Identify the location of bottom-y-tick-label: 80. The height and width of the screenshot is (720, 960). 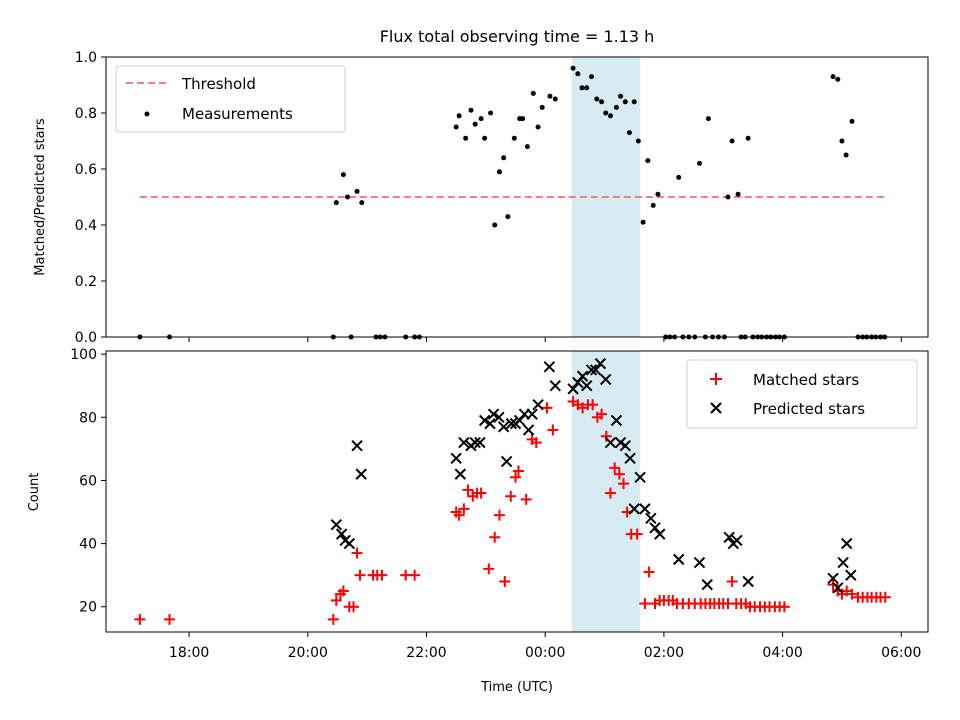
(88, 418).